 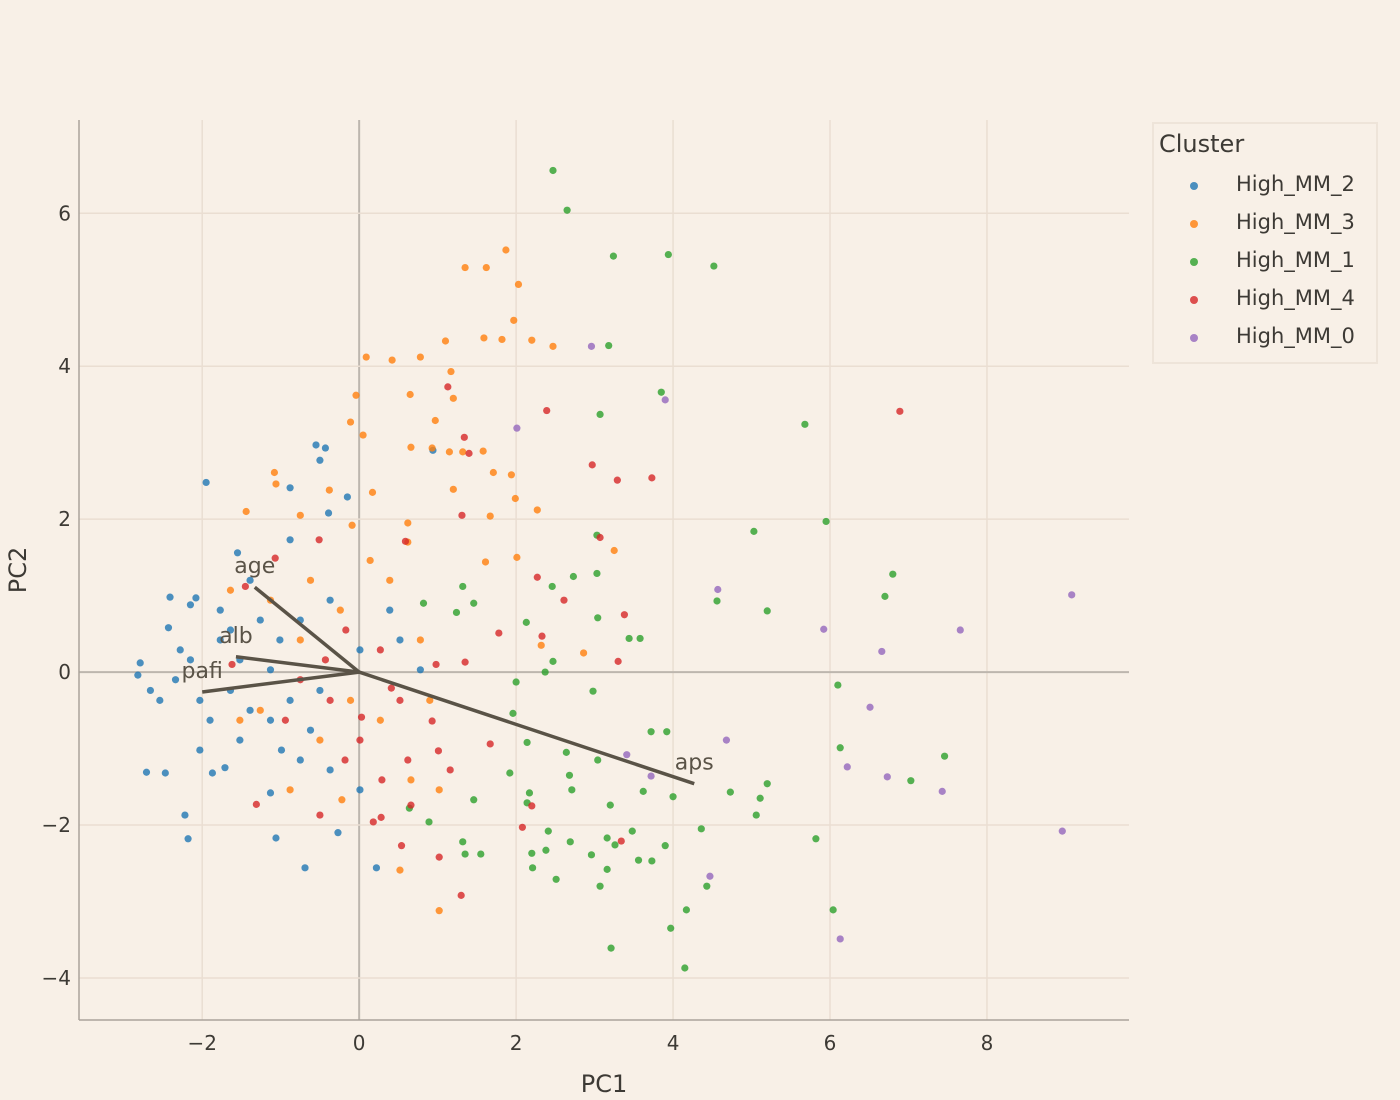 What do you see at coordinates (694, 763) in the screenshot?
I see `loading-label-aps: aps` at bounding box center [694, 763].